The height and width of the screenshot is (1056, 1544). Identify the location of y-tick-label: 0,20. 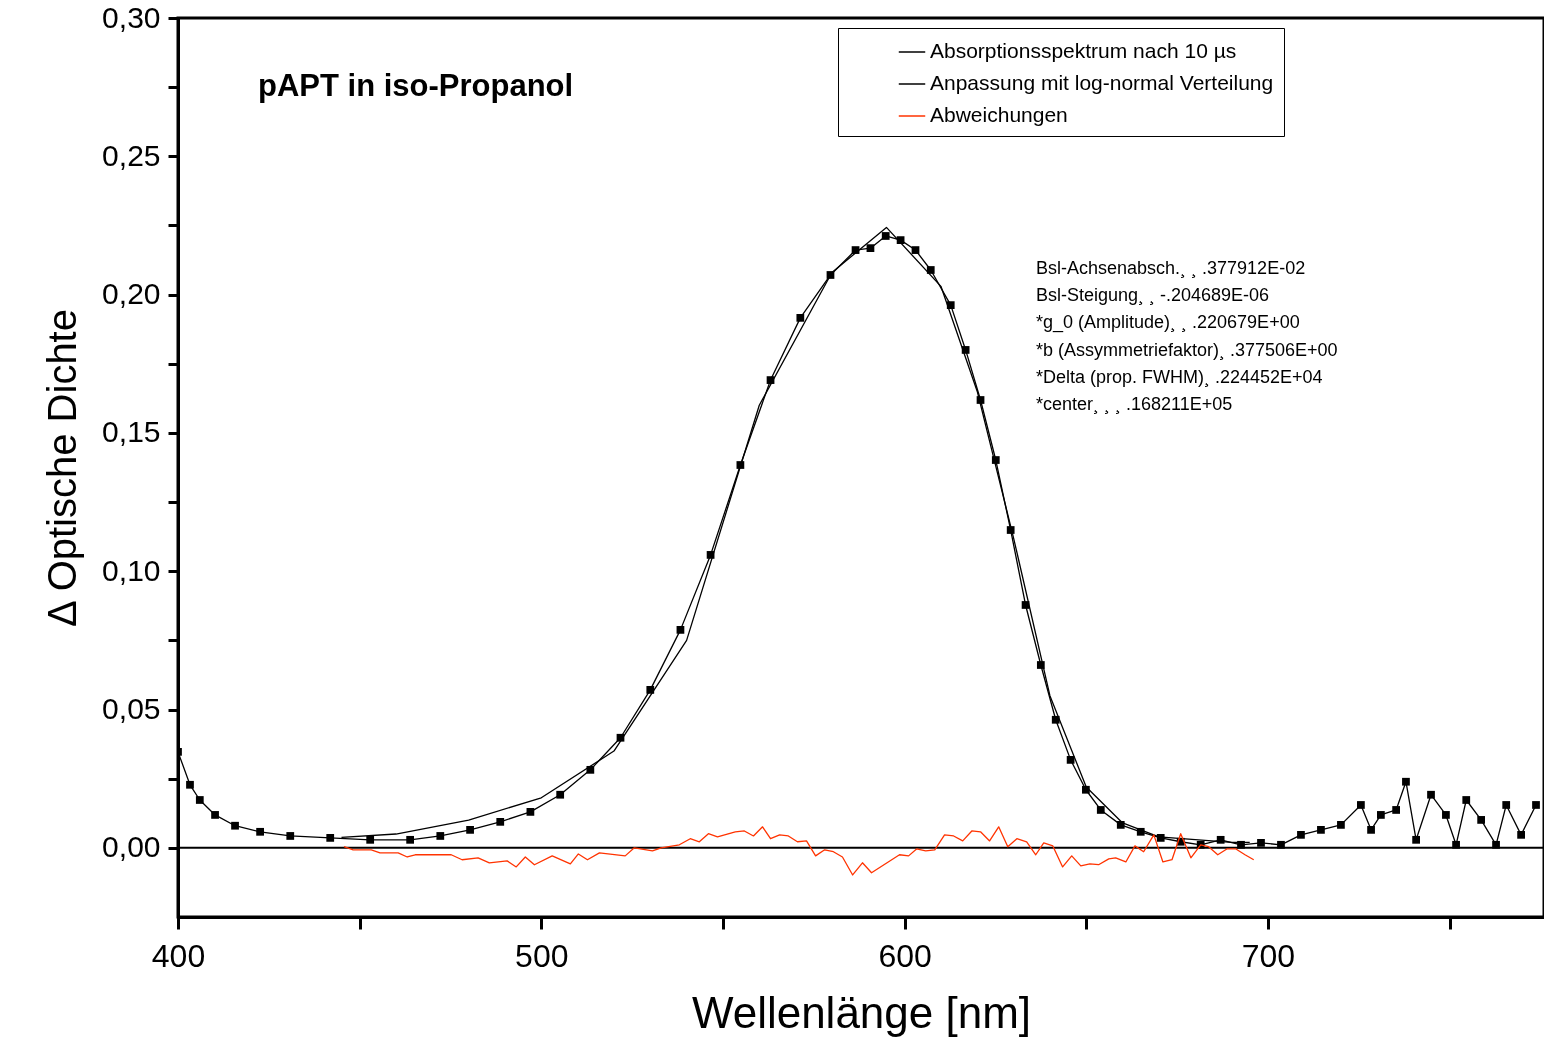
(131, 294).